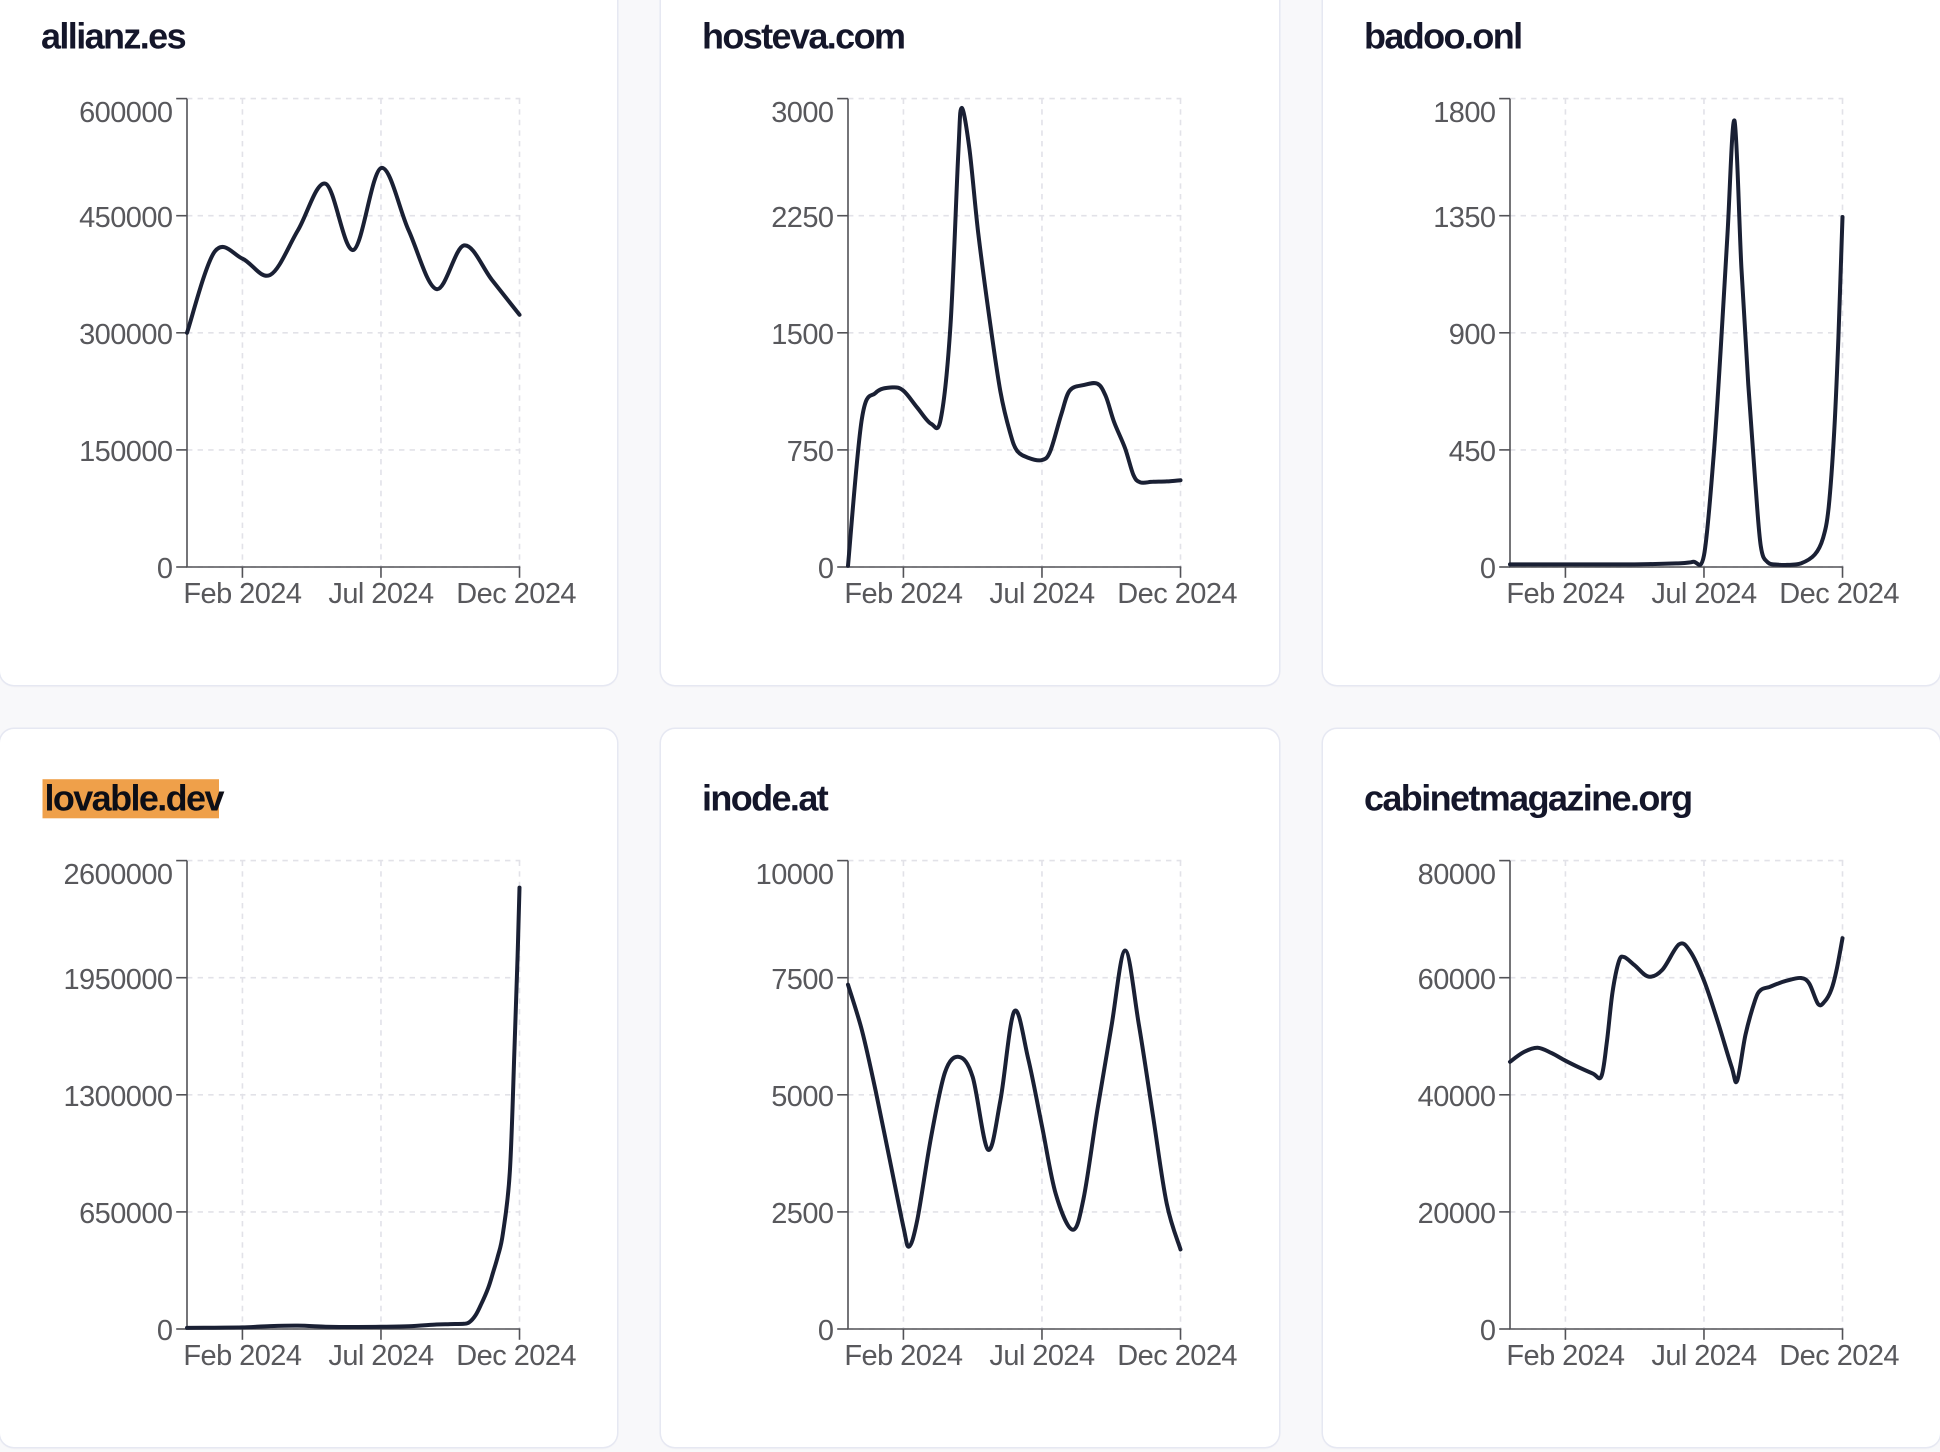 This screenshot has height=1452, width=1940. Describe the element at coordinates (1456, 1097) in the screenshot. I see `svg-text: 40000` at that location.